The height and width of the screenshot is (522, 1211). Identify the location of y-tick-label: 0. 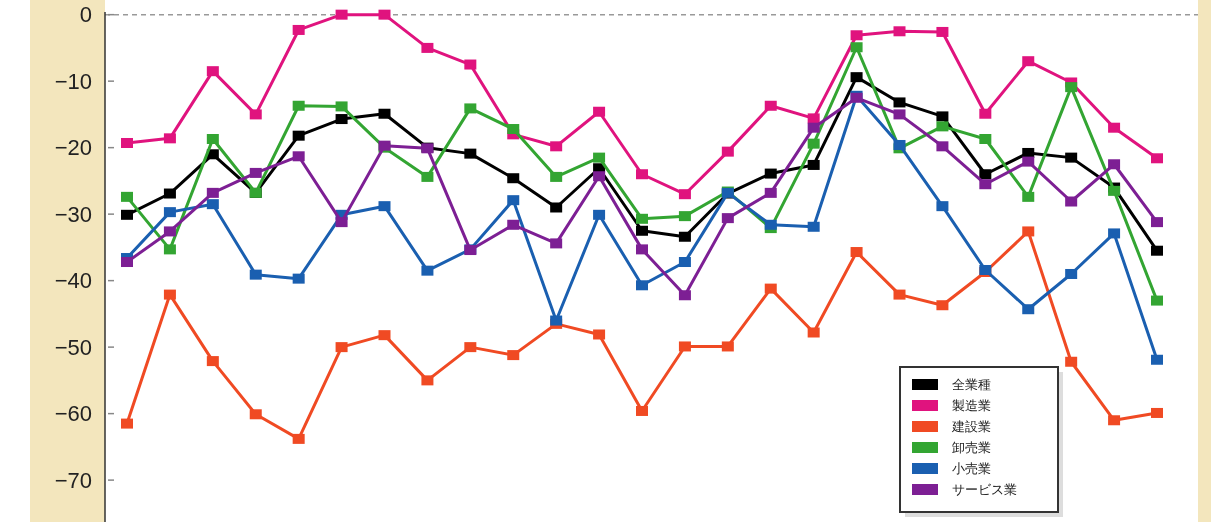
(85, 15).